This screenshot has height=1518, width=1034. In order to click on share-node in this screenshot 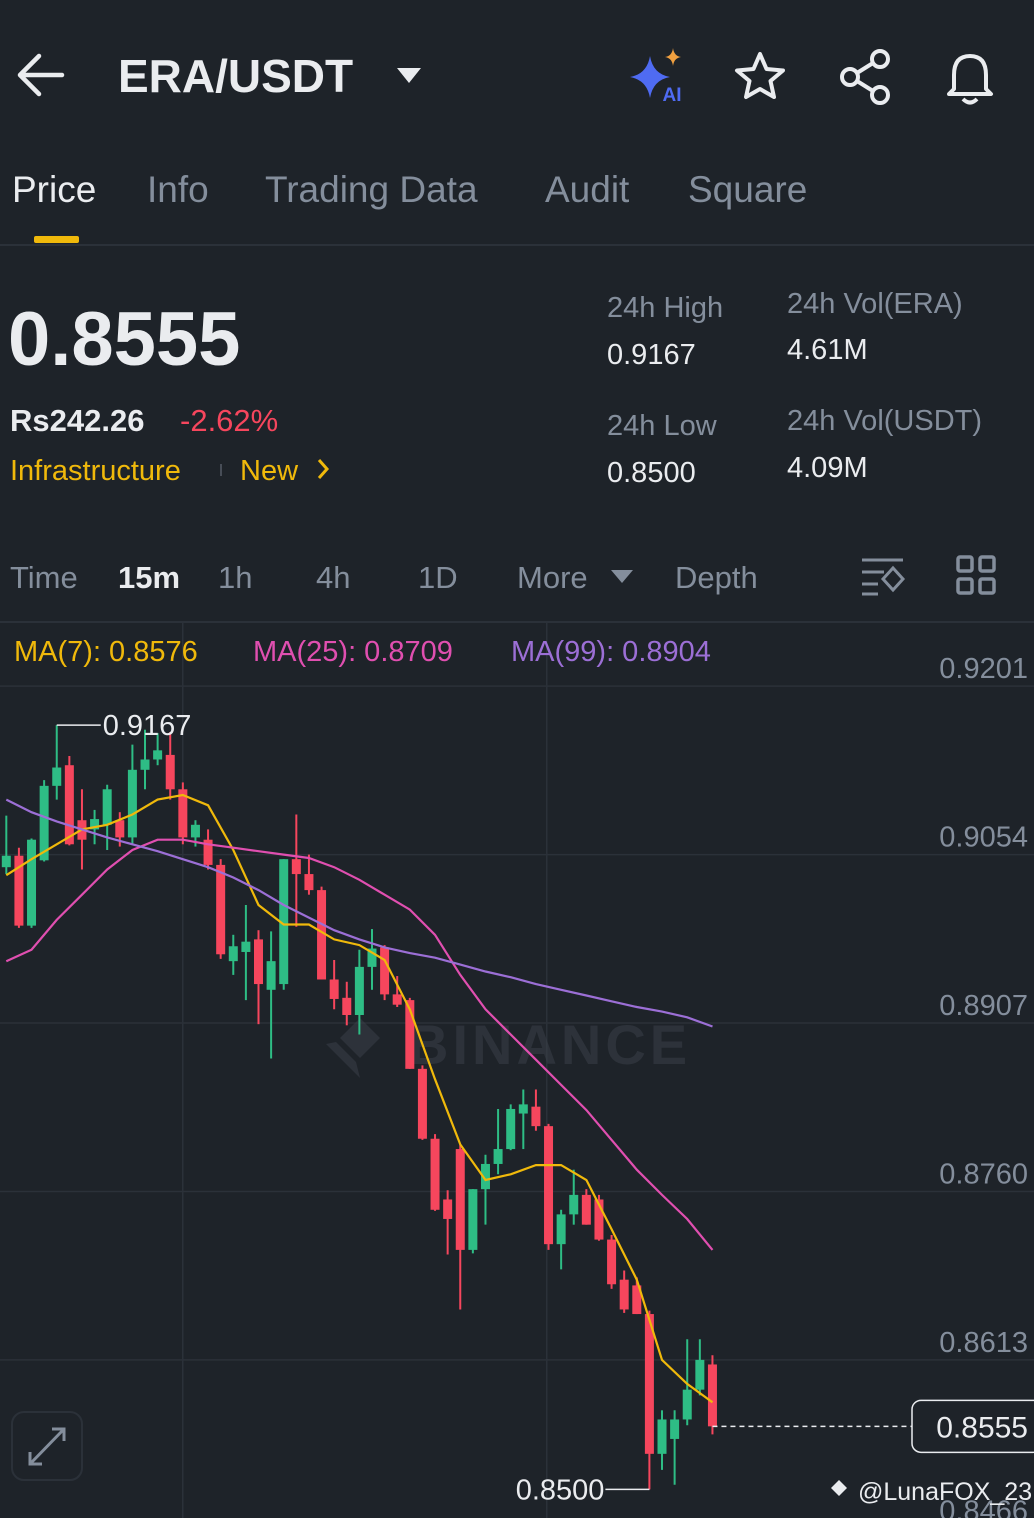, I will do `click(880, 95)`.